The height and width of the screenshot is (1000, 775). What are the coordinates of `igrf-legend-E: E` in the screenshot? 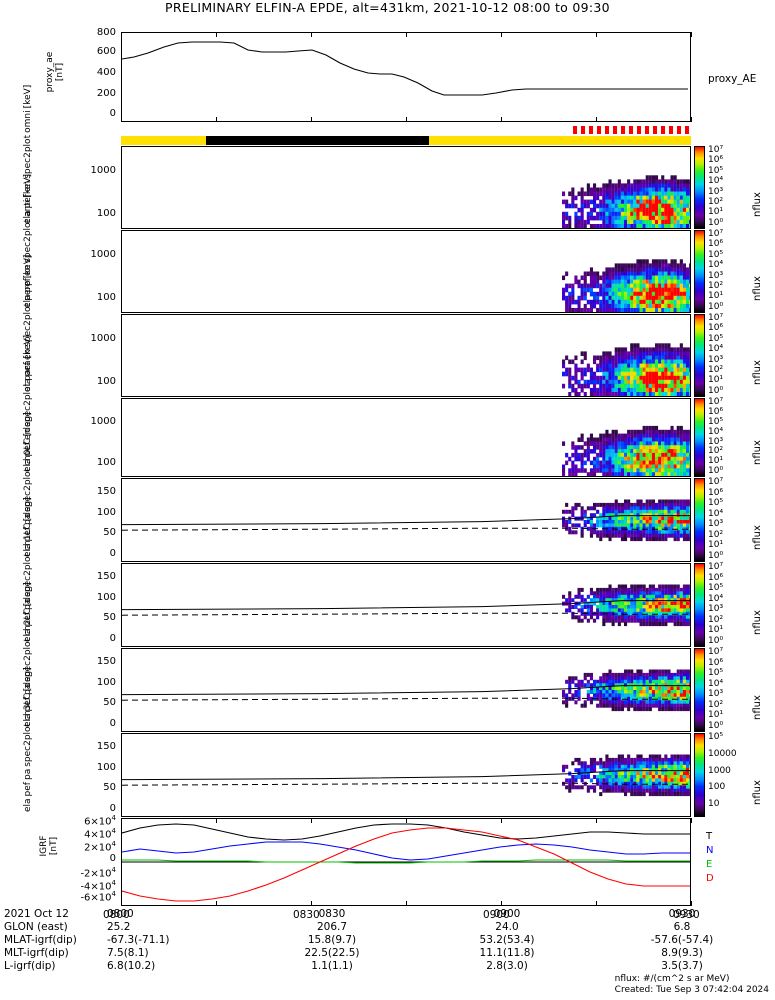 It's located at (709, 864).